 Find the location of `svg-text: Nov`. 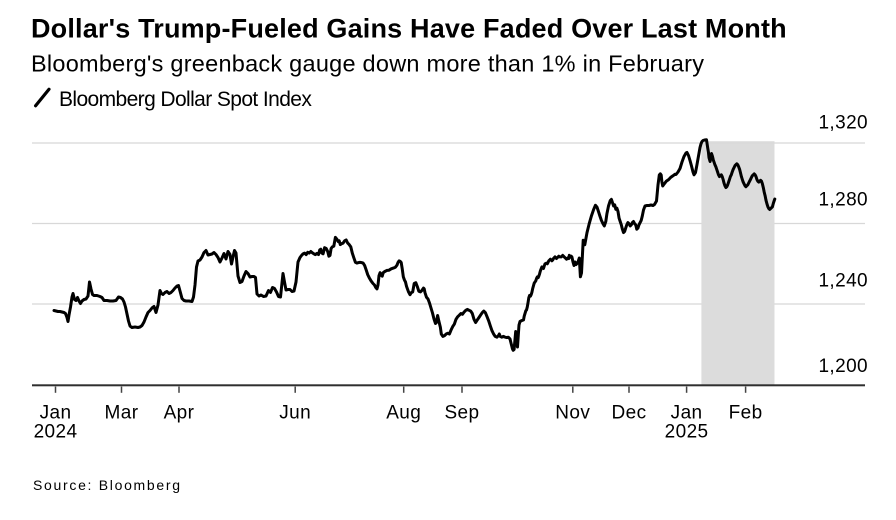

svg-text: Nov is located at coordinates (572, 413).